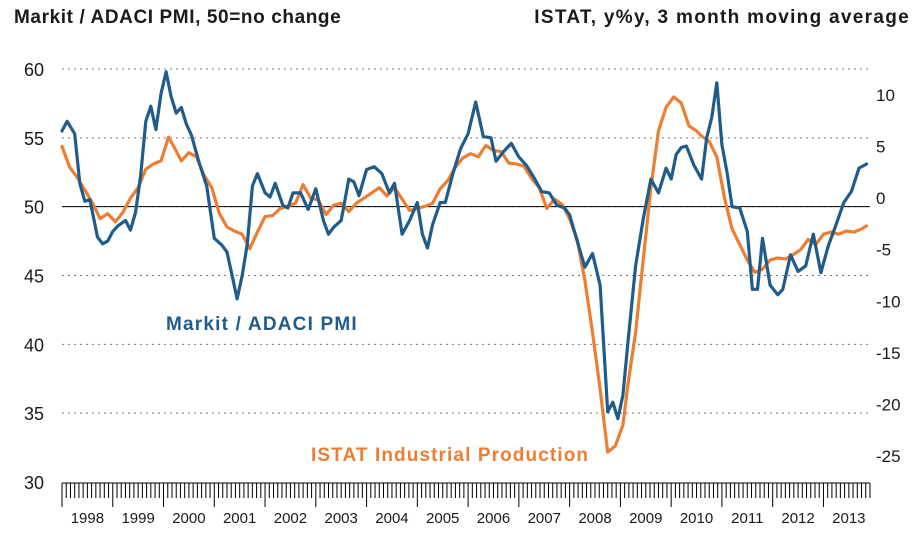 This screenshot has width=924, height=533. I want to click on right-axis-tick-label: 5, so click(880, 146).